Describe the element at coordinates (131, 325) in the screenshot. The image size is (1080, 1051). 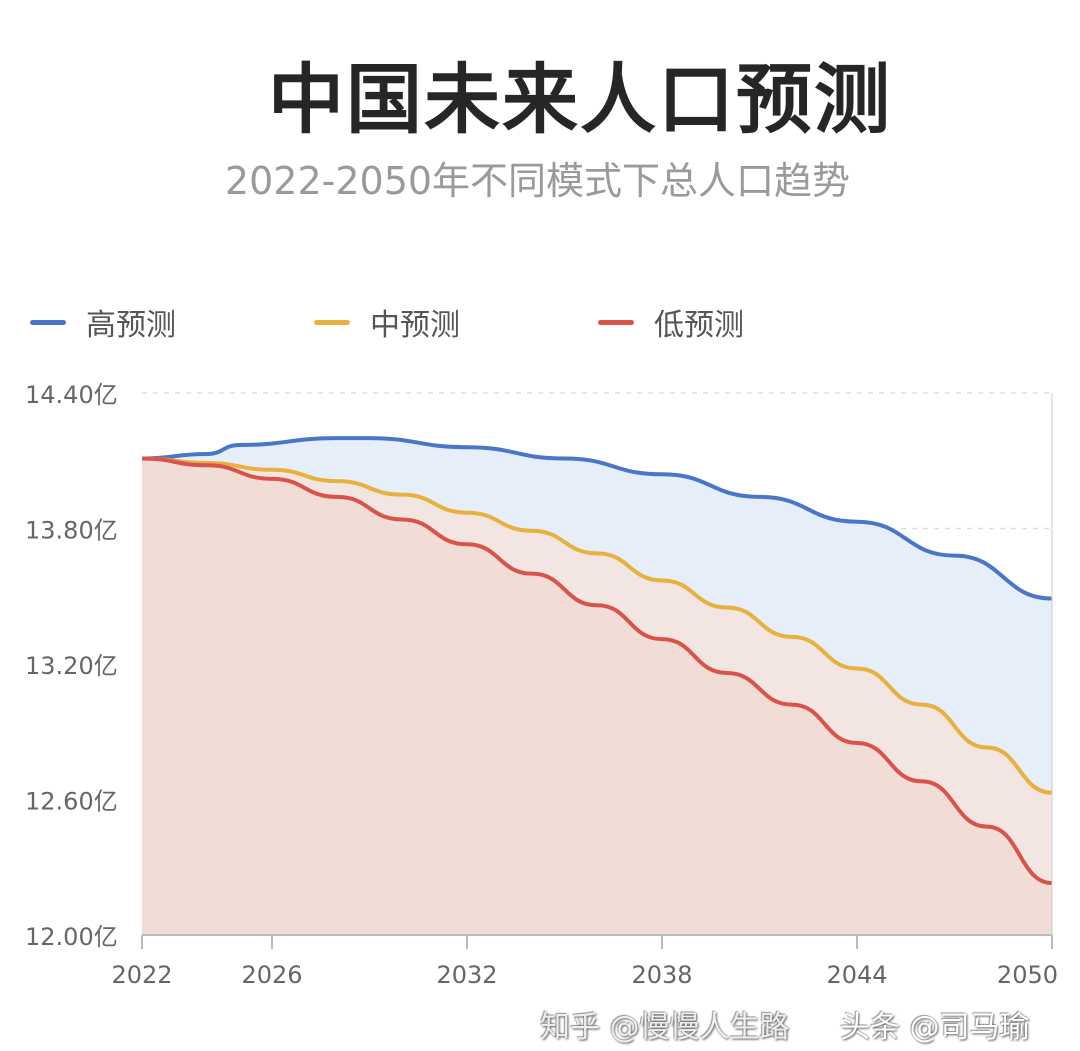
I see `legend-label-high: 高预测` at that location.